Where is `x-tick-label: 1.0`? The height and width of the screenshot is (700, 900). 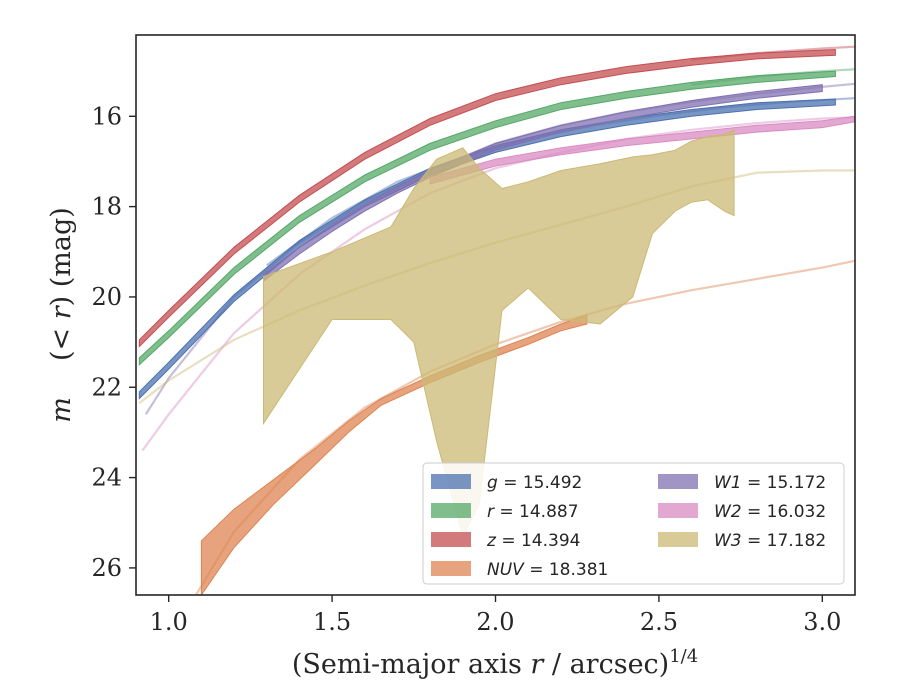 x-tick-label: 1.0 is located at coordinates (169, 622).